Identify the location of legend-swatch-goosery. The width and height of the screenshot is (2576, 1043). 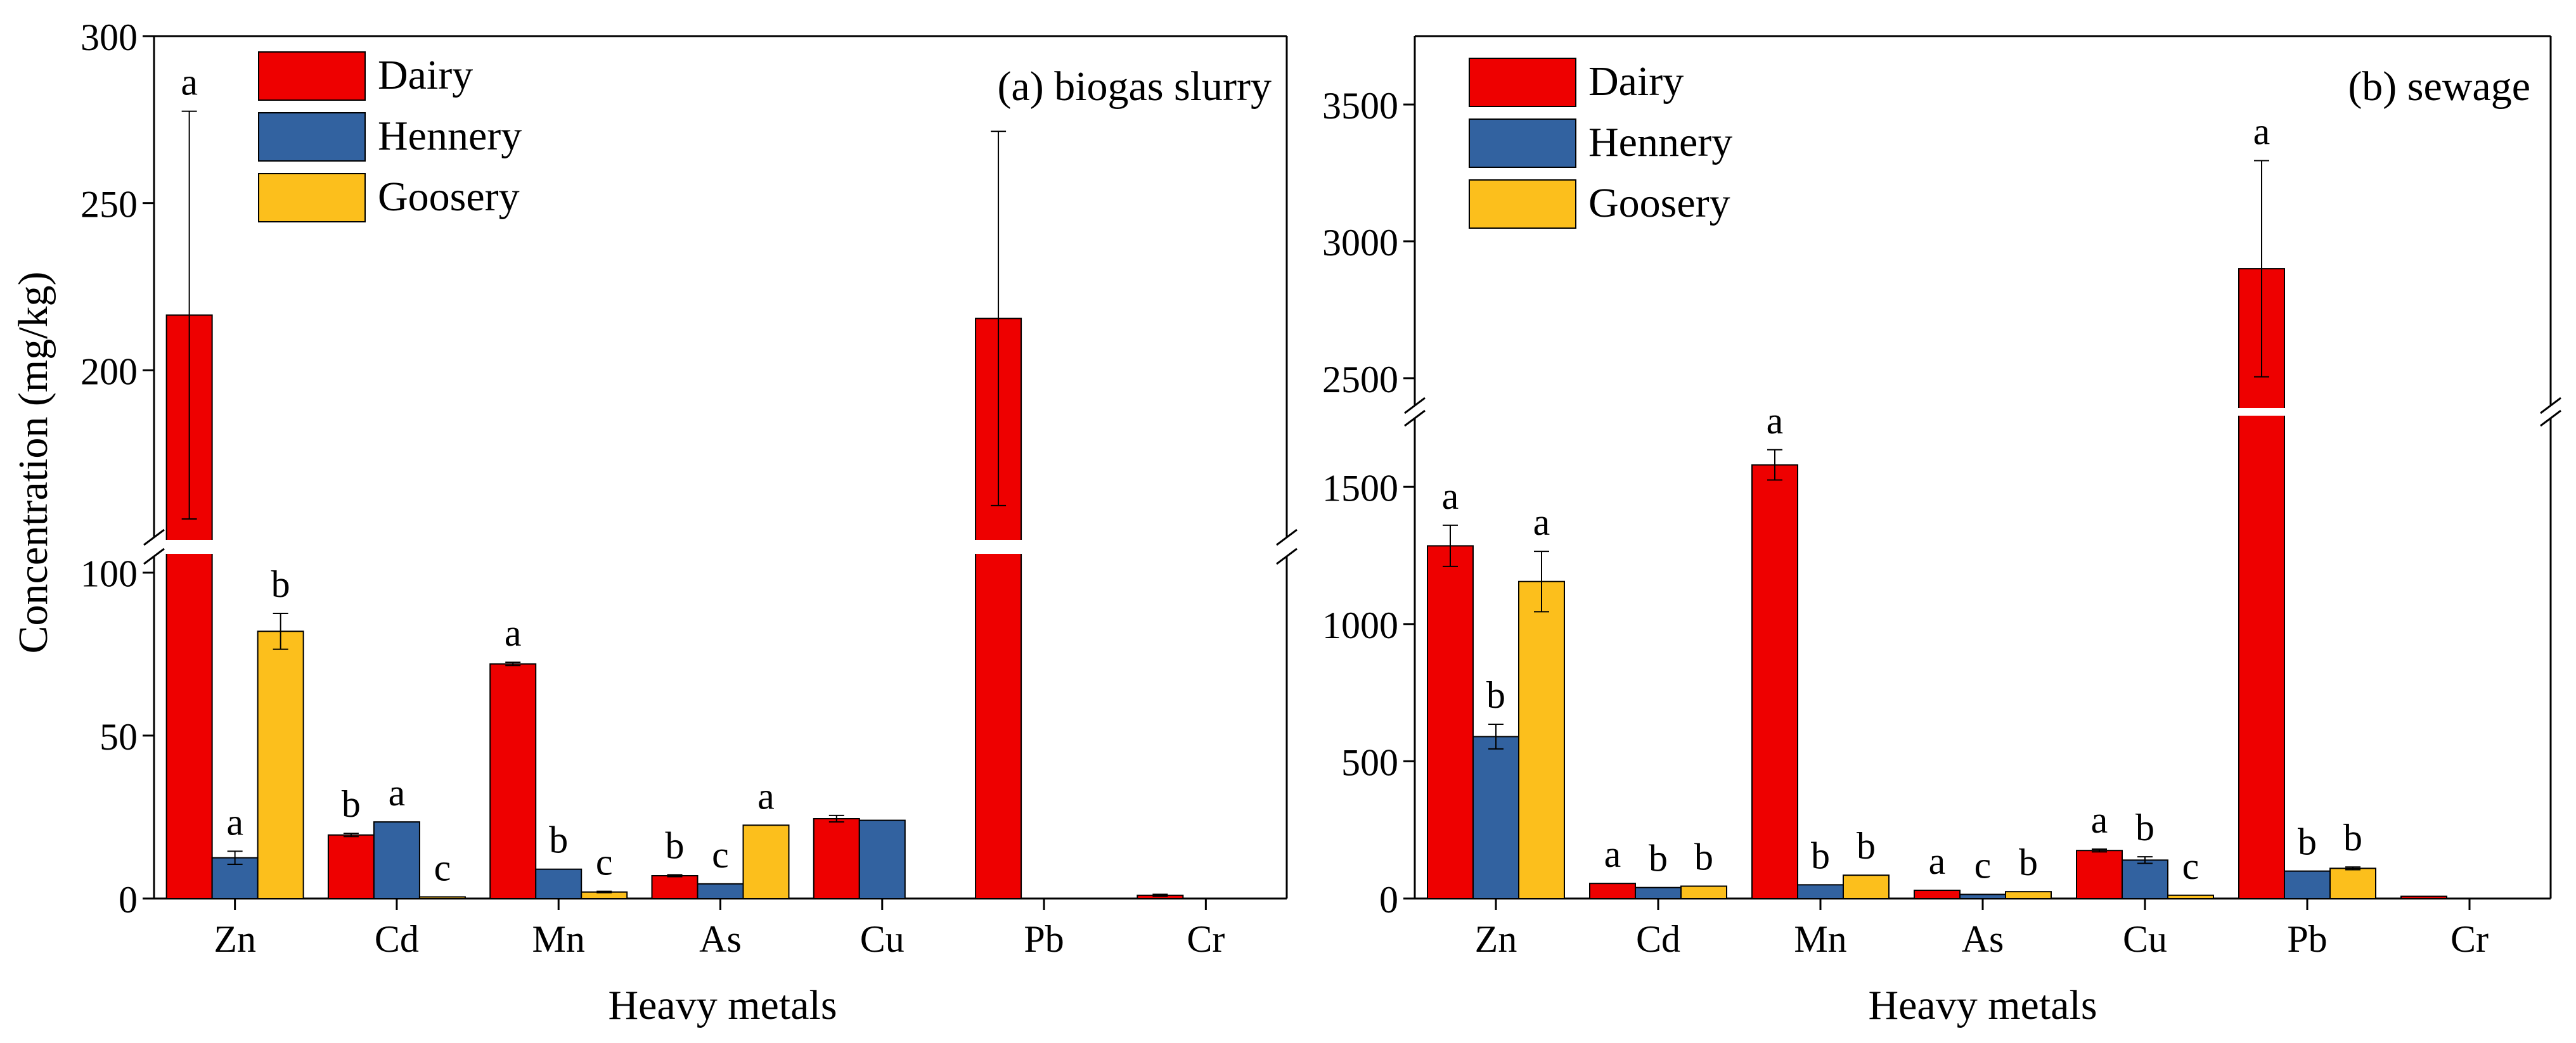
(312, 197).